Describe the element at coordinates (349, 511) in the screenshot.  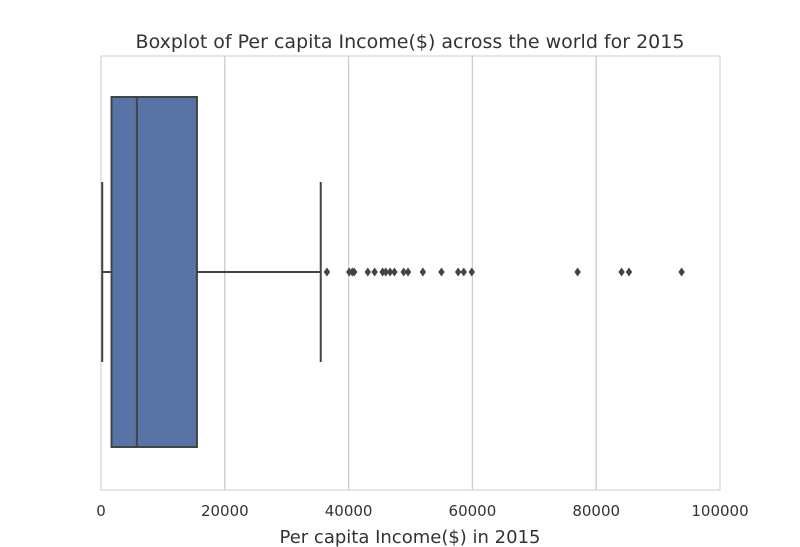
I see `x-tick-label: 40000` at that location.